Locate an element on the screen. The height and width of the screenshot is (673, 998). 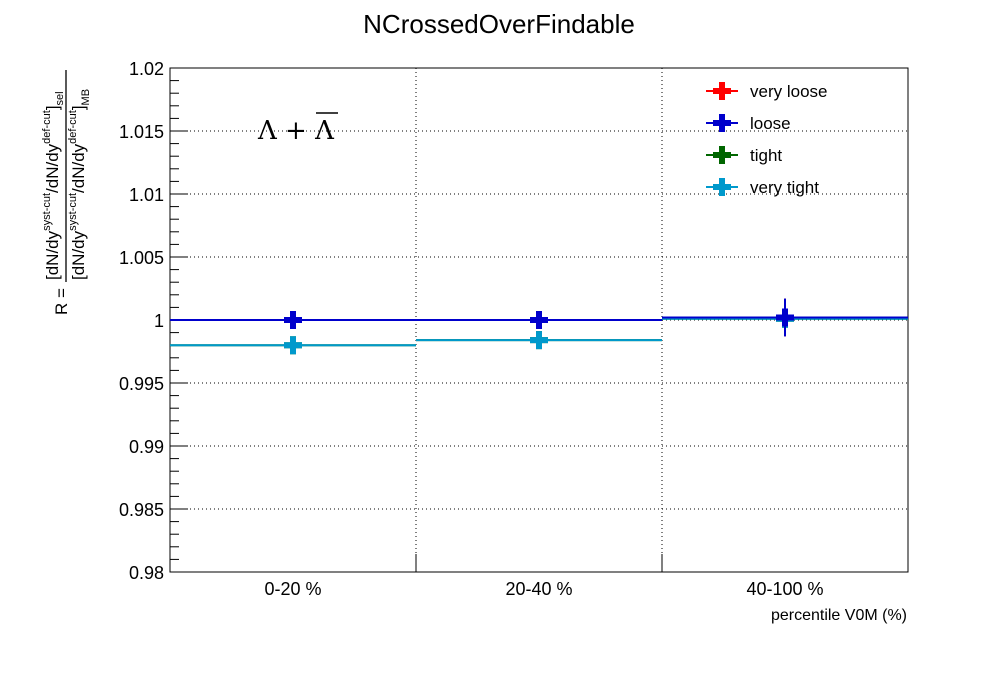
legend-entry-very-loose: very loose is located at coordinates (766, 91).